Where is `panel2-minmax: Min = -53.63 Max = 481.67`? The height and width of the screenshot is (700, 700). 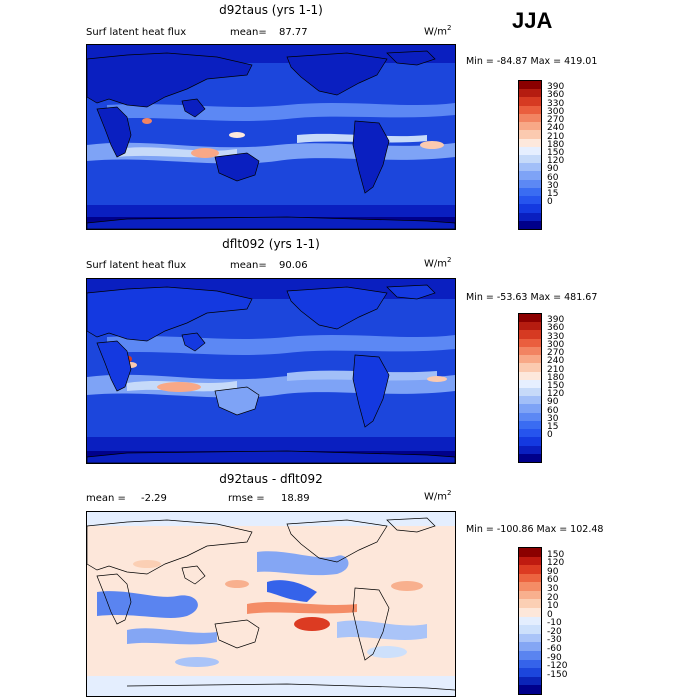
panel2-minmax: Min = -53.63 Max = 481.67 is located at coordinates (532, 297).